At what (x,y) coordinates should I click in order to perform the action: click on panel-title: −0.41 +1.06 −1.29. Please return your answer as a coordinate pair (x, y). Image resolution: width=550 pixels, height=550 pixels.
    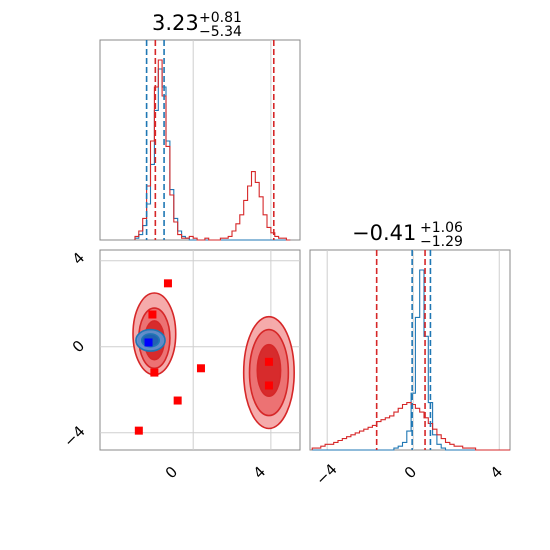
    Looking at the image, I should click on (407, 235).